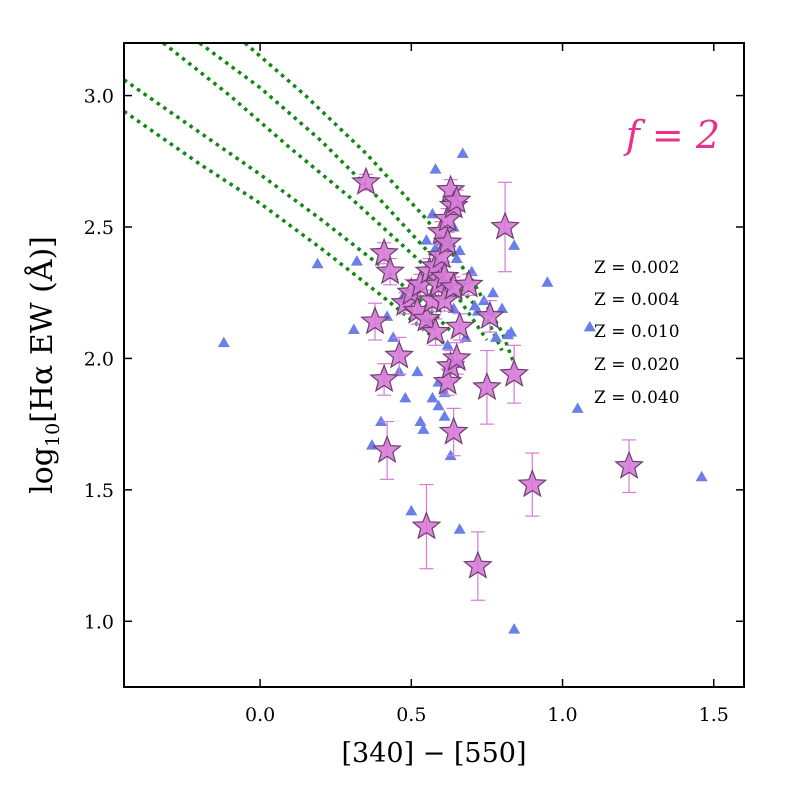  I want to click on y-tick-label: 1.5, so click(99, 491).